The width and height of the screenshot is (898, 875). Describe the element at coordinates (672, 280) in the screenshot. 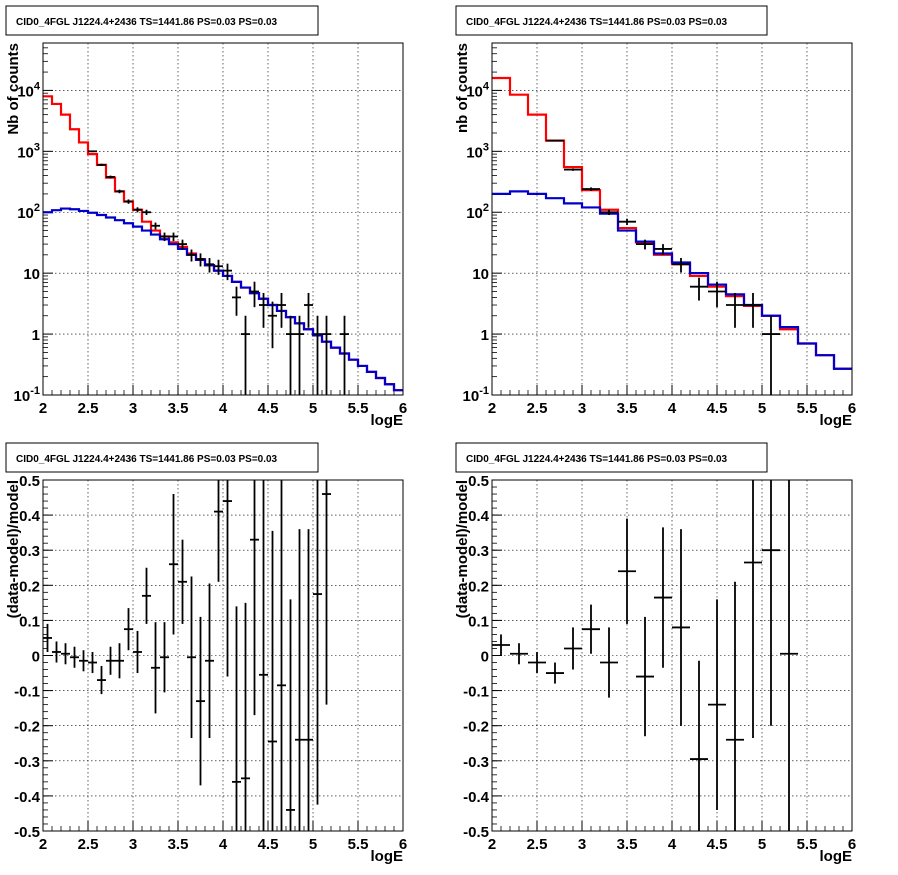

I see `model-source-line` at that location.